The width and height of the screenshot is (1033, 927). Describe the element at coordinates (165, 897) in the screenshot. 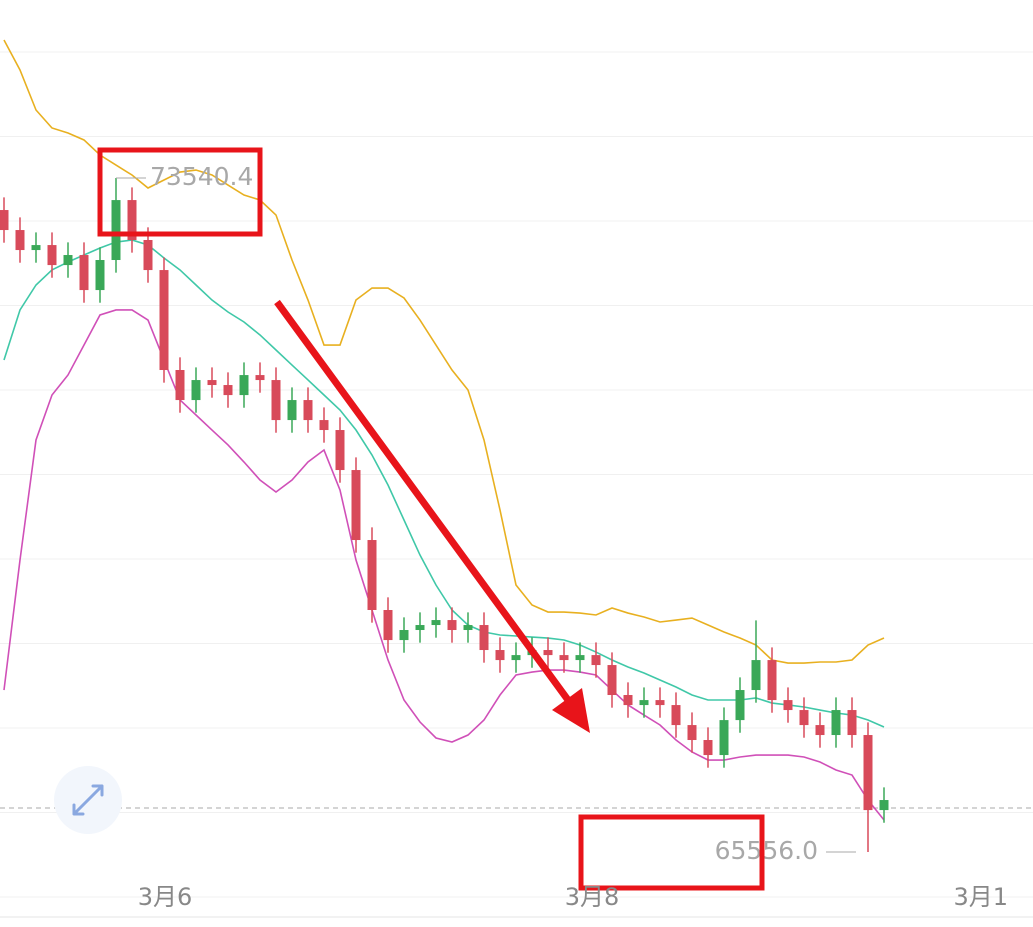

I see `x-tick-label: 3月6` at that location.